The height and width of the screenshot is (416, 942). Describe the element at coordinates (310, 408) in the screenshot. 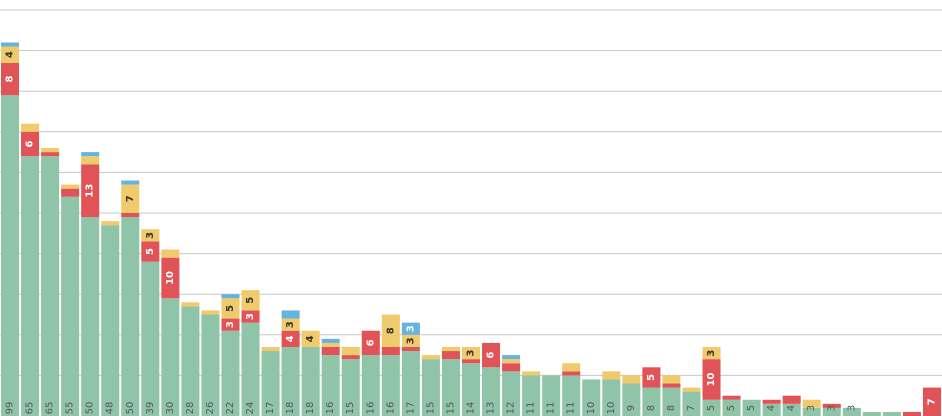

I see `category-tick-label: 18` at that location.